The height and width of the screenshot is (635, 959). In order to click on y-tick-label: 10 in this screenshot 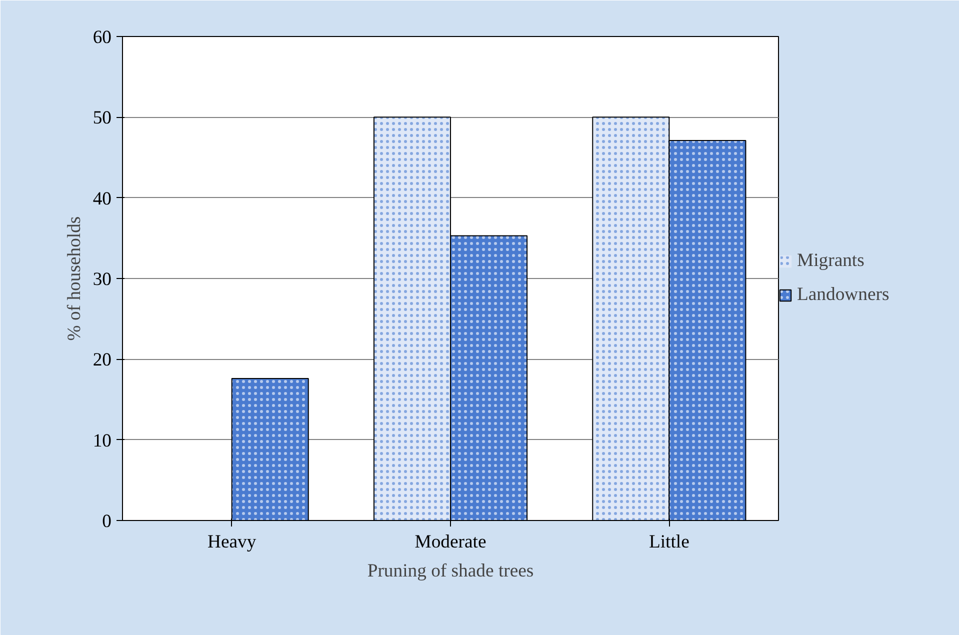, I will do `click(102, 441)`.